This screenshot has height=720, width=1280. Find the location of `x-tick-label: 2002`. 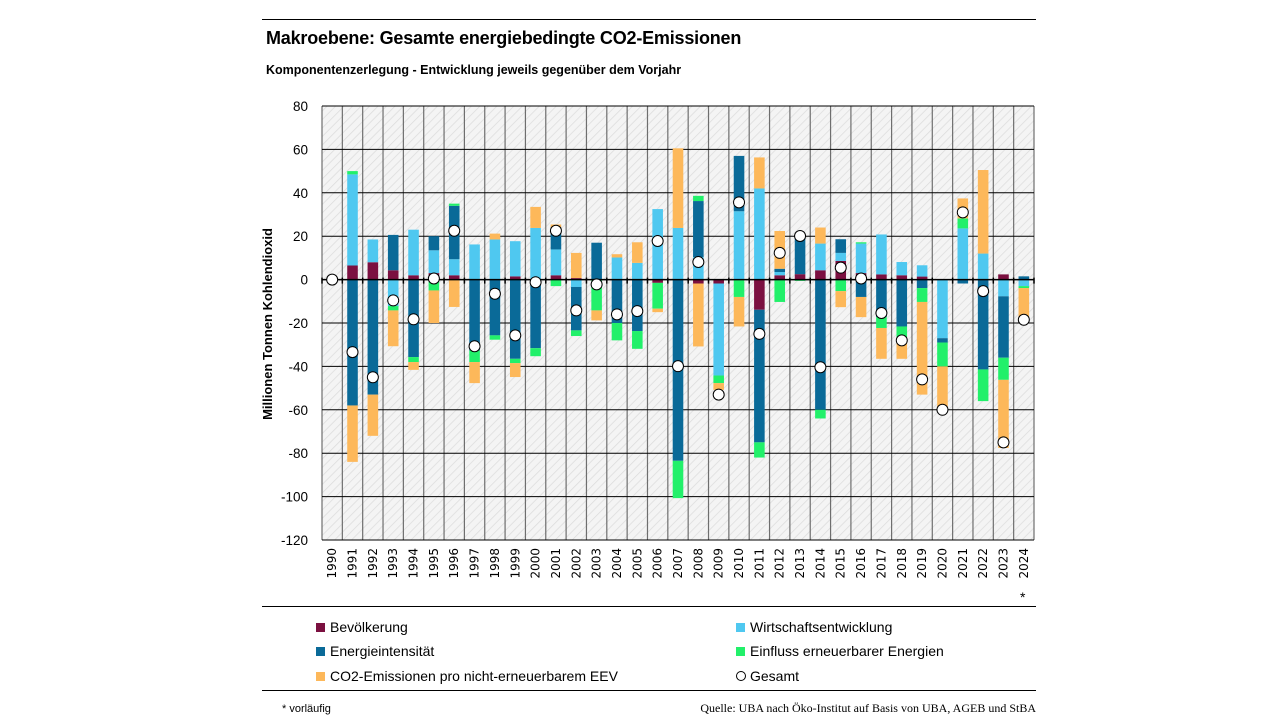

x-tick-label: 2002 is located at coordinates (576, 563).